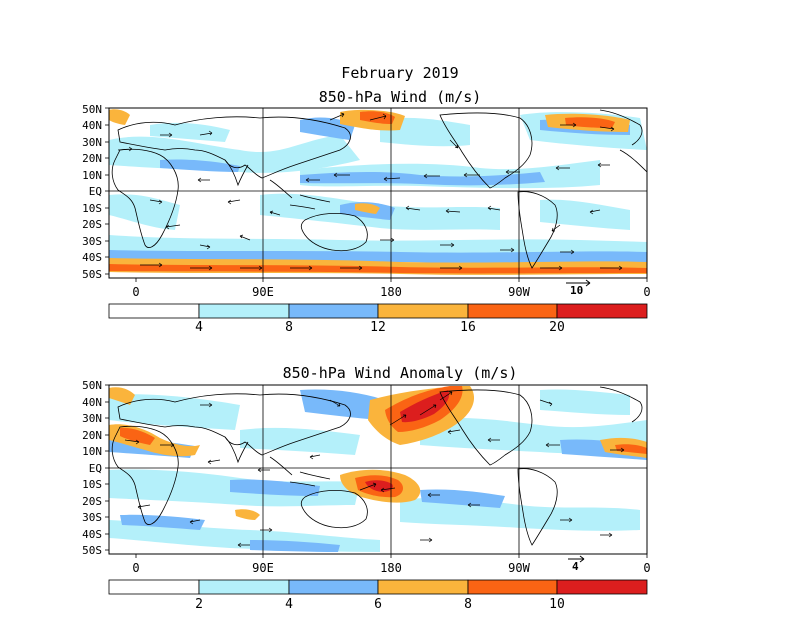 The height and width of the screenshot is (618, 800). Describe the element at coordinates (378, 327) in the screenshot. I see `colorbar-label: 12` at that location.